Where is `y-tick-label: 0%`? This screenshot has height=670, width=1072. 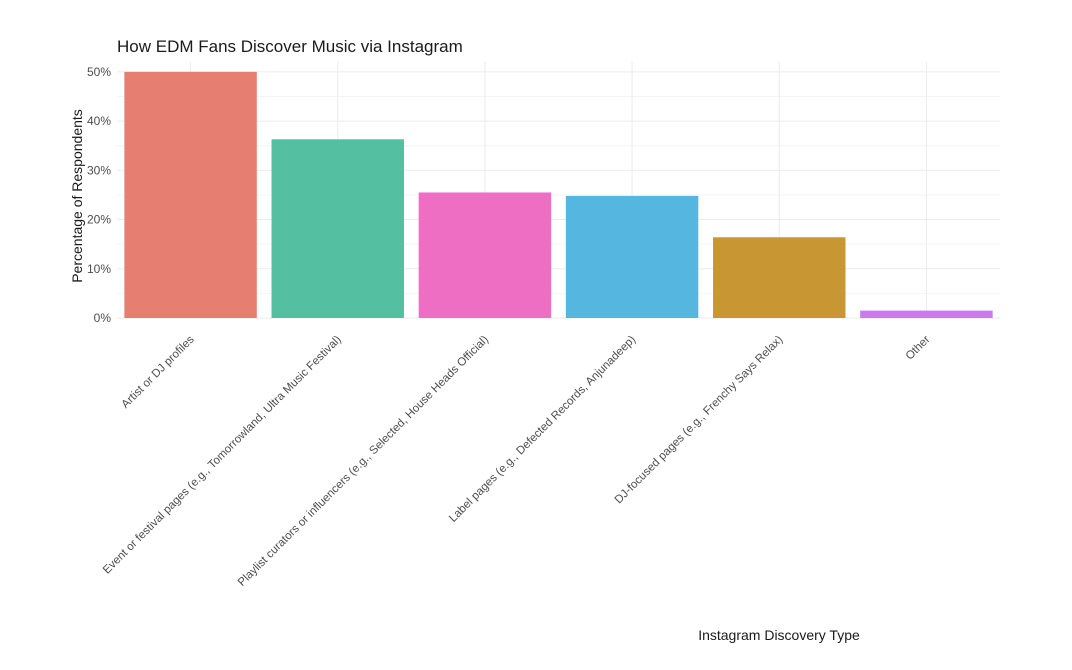
y-tick-label: 0% is located at coordinates (103, 318).